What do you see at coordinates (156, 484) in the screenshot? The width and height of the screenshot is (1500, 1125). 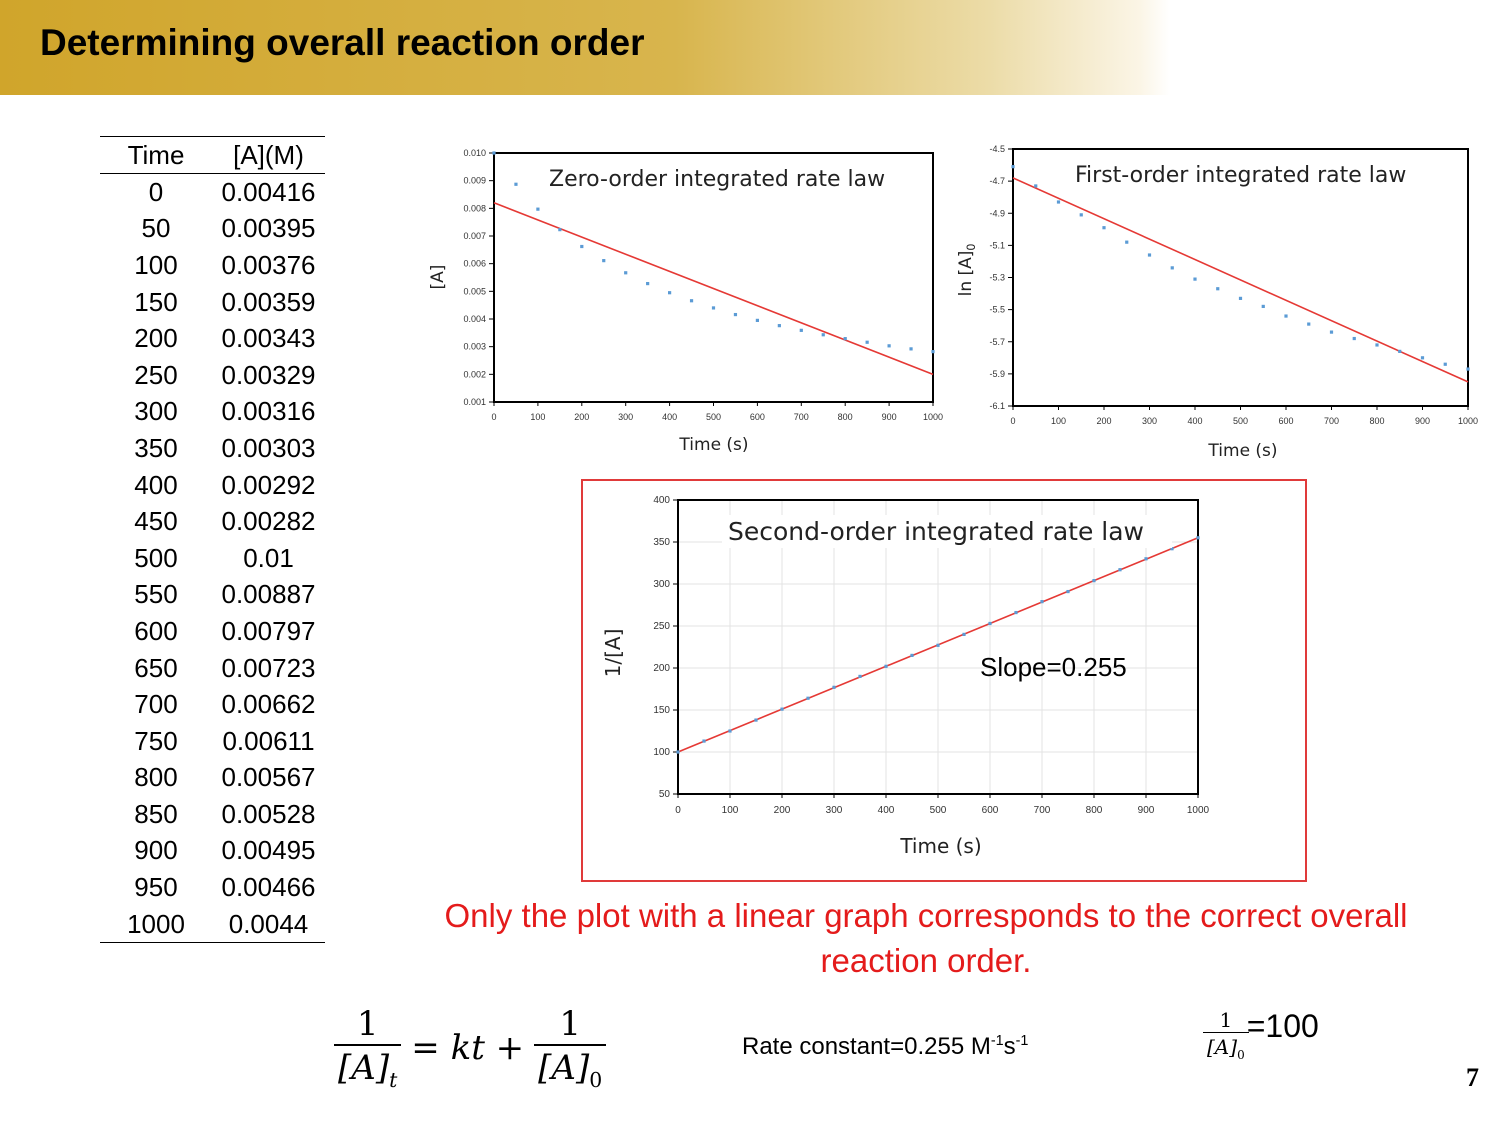 I see `cell-time: 400` at bounding box center [156, 484].